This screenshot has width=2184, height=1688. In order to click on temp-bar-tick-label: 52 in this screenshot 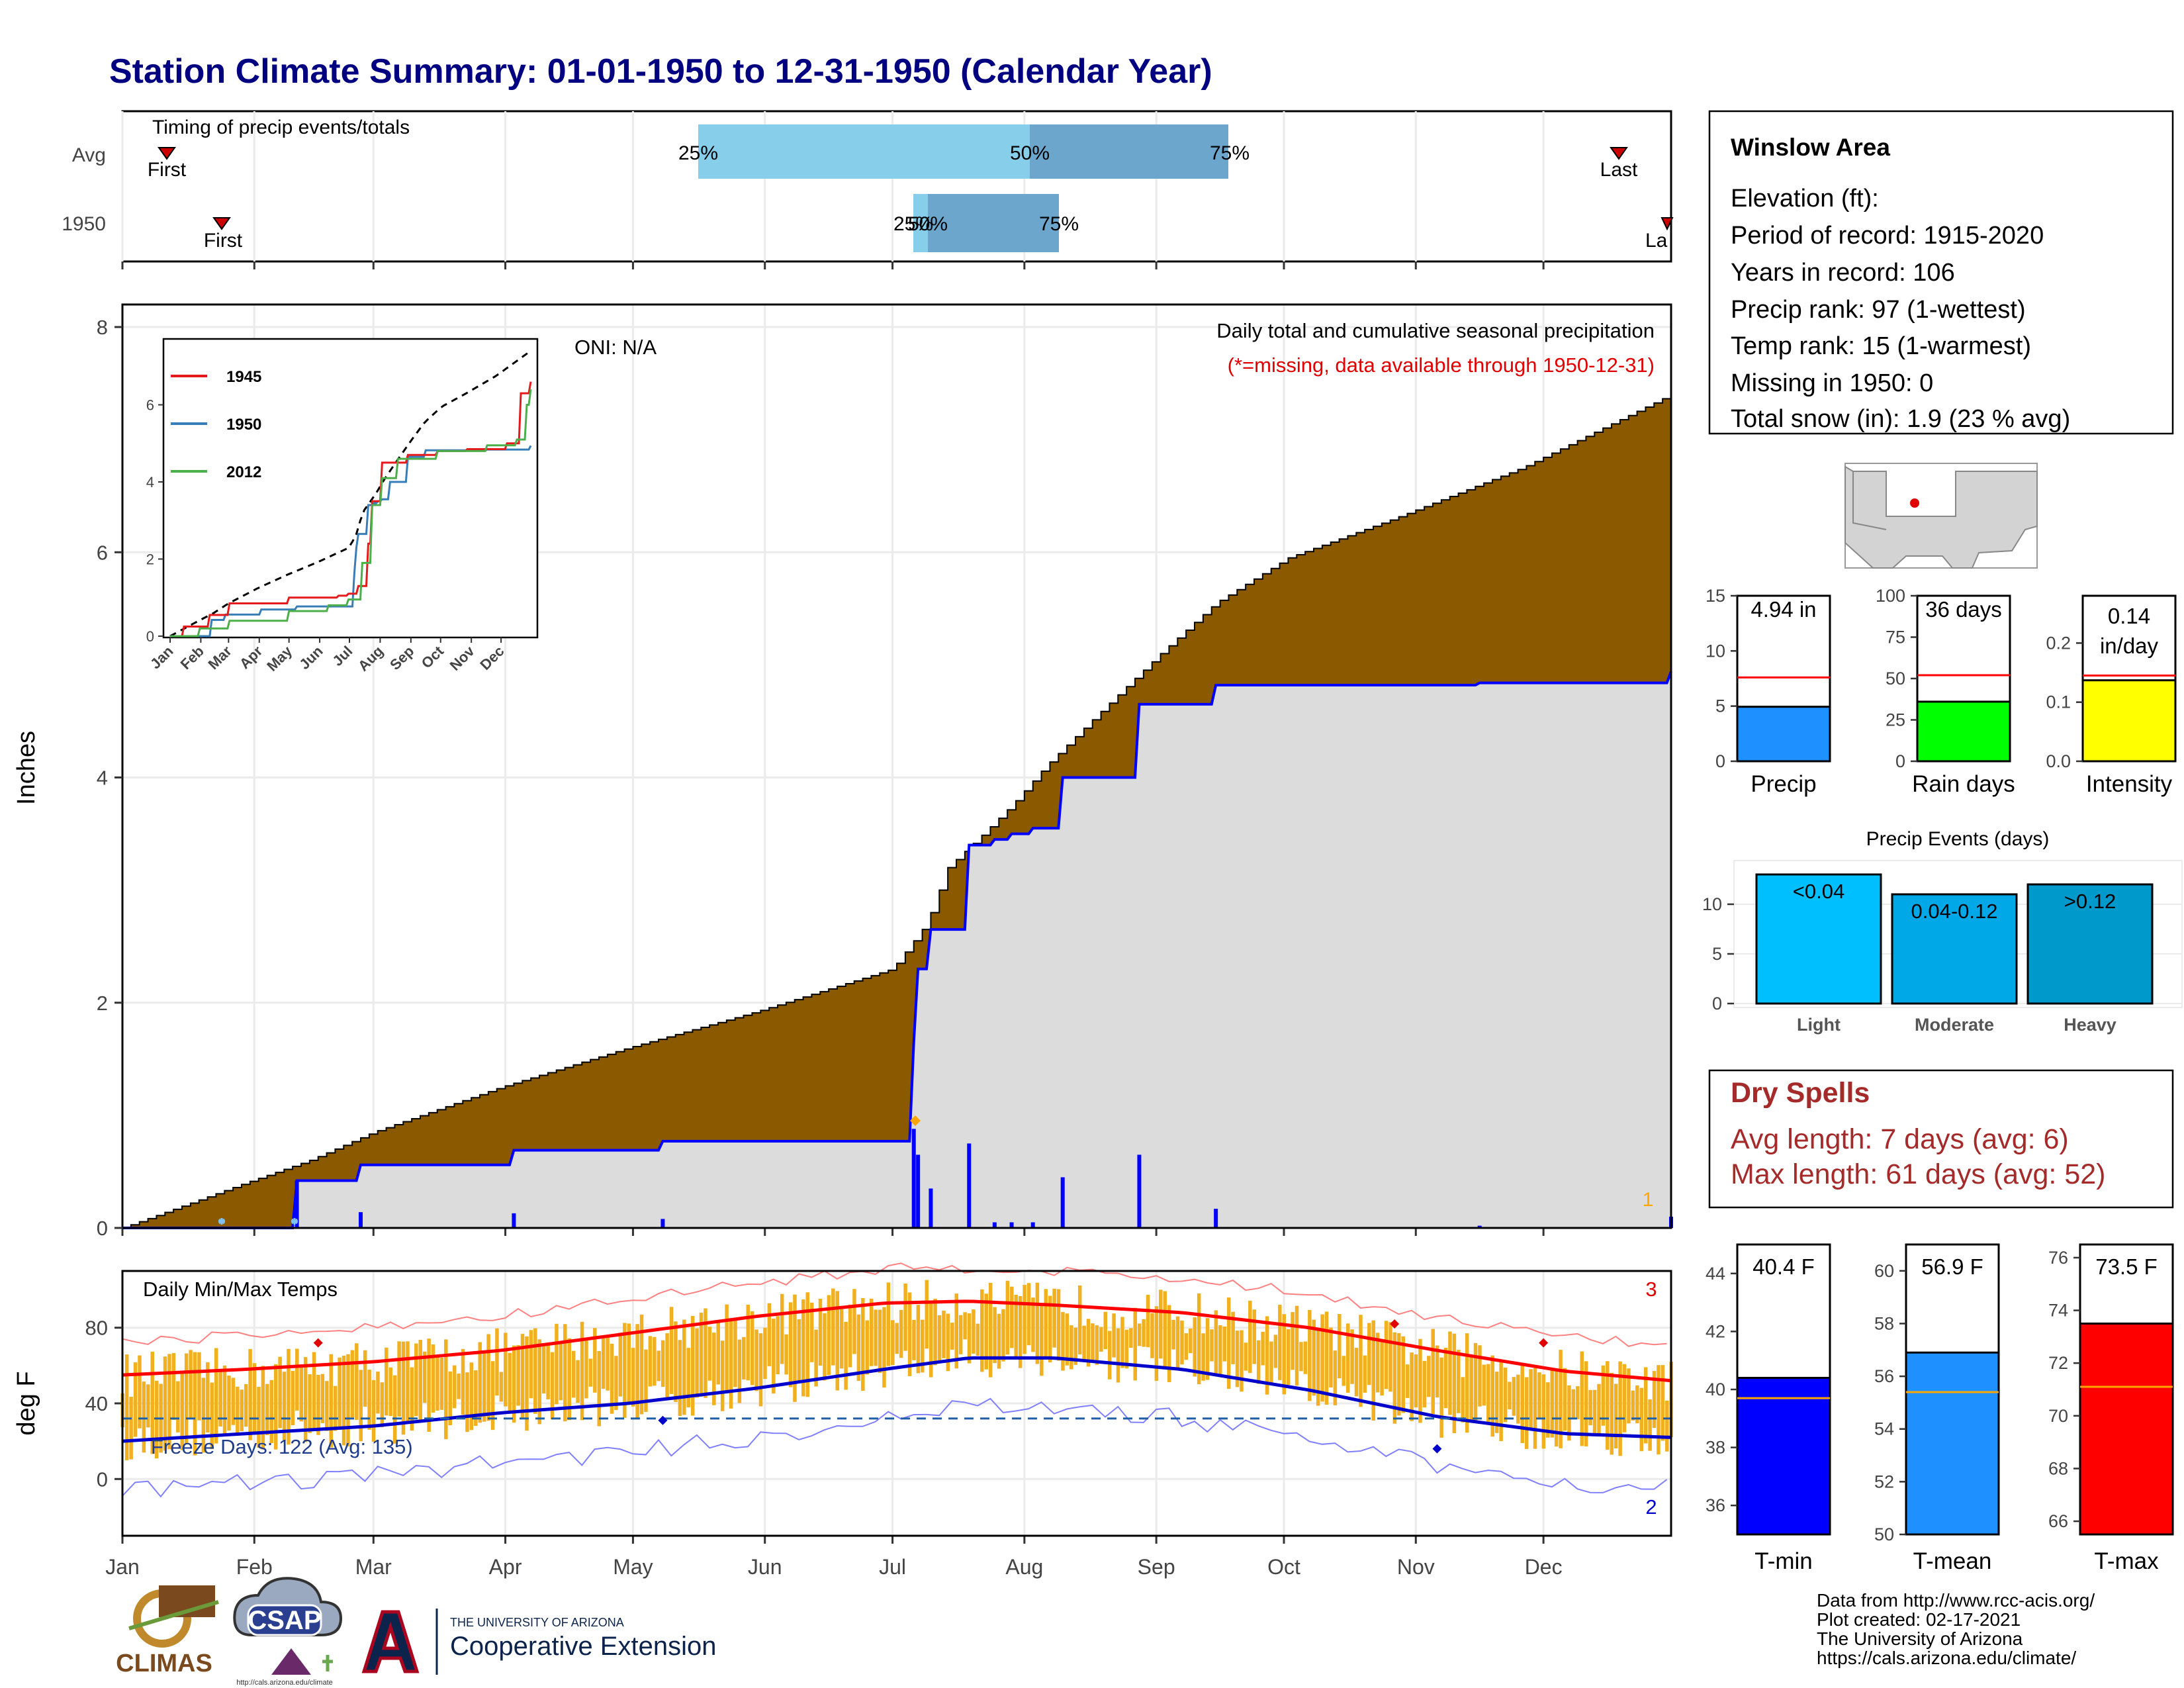, I will do `click(1884, 1481)`.